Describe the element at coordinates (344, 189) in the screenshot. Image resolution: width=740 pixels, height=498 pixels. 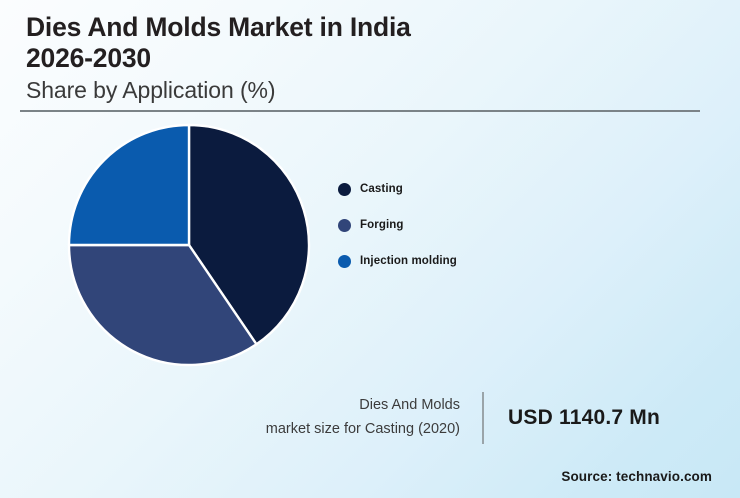
I see `legend-swatch-casting` at that location.